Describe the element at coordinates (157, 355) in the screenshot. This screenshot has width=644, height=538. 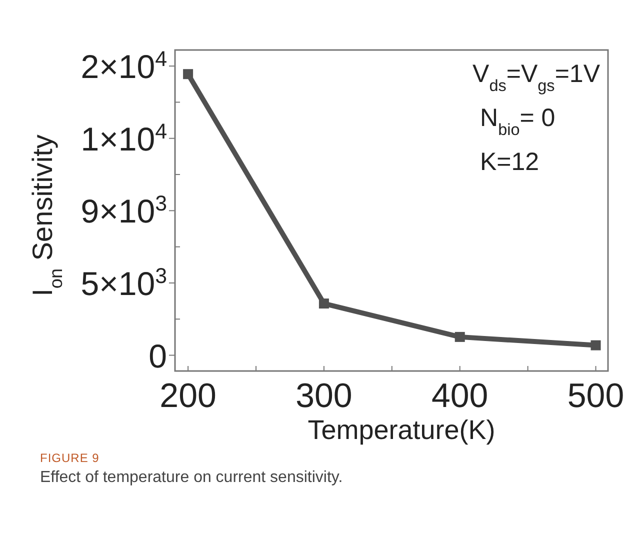
I see `y-tick-label: 0` at that location.